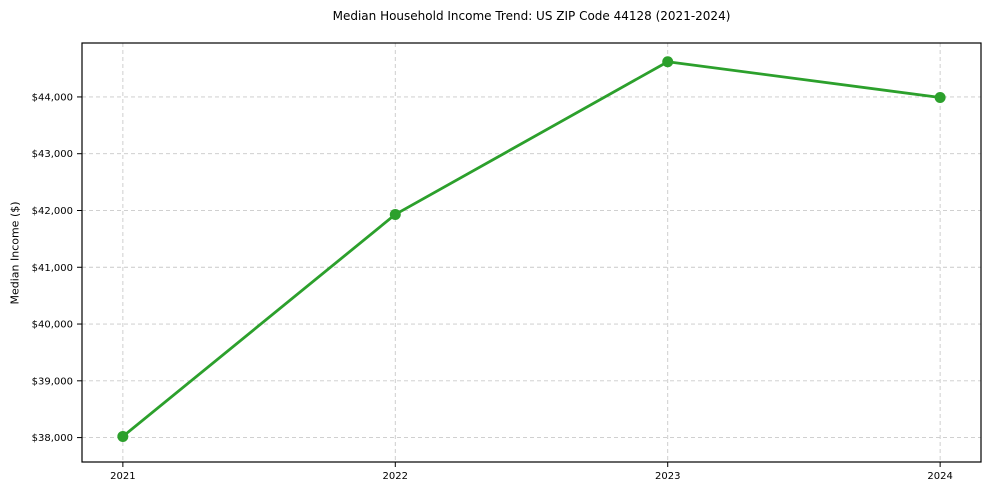 The width and height of the screenshot is (989, 490). I want to click on x-tick-label: 2022, so click(395, 476).